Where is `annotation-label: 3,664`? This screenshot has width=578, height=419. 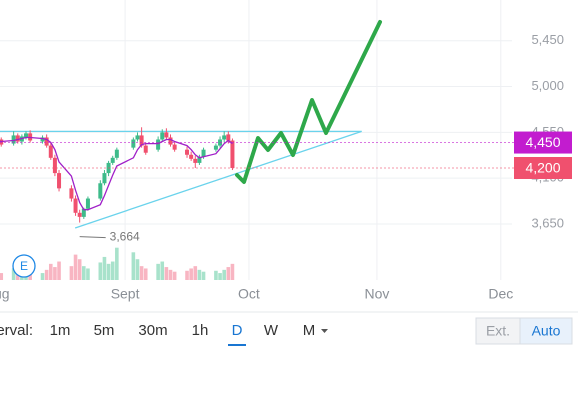 annotation-label: 3,664 is located at coordinates (125, 237).